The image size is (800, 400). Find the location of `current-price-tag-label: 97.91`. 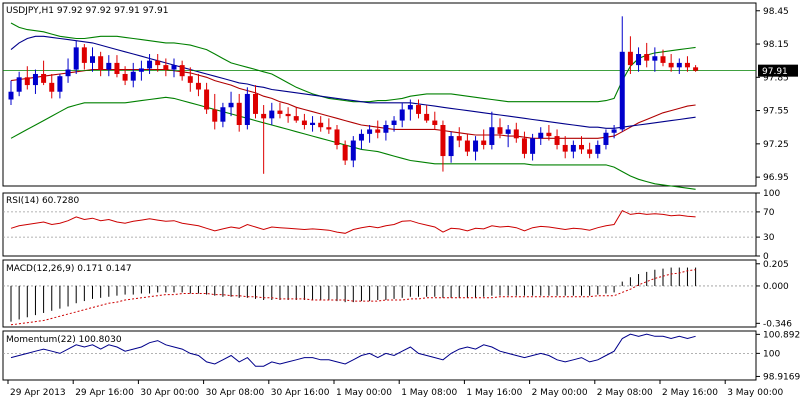

current-price-tag-label: 97.91 is located at coordinates (775, 72).